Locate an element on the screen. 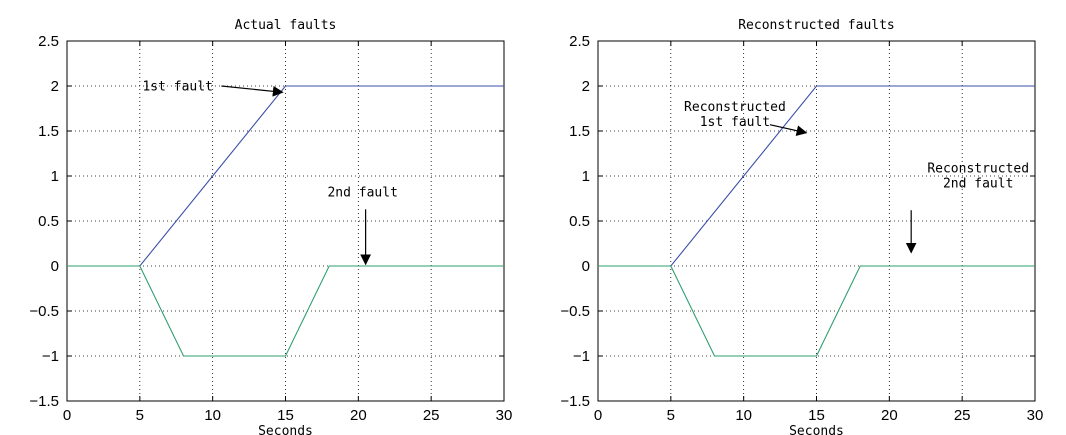 The width and height of the screenshot is (1066, 435). annotation-label: 2nd fault is located at coordinates (362, 193).